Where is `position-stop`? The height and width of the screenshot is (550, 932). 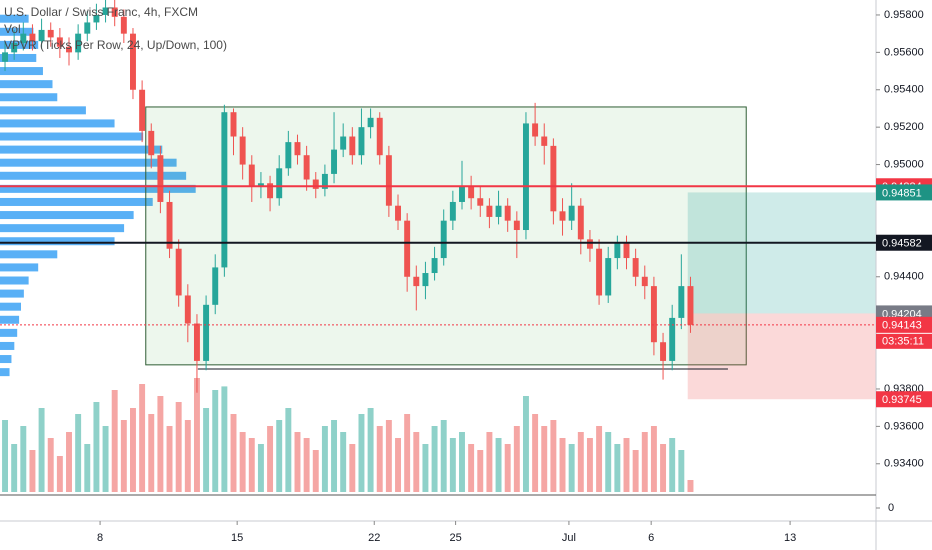 position-stop is located at coordinates (781, 356).